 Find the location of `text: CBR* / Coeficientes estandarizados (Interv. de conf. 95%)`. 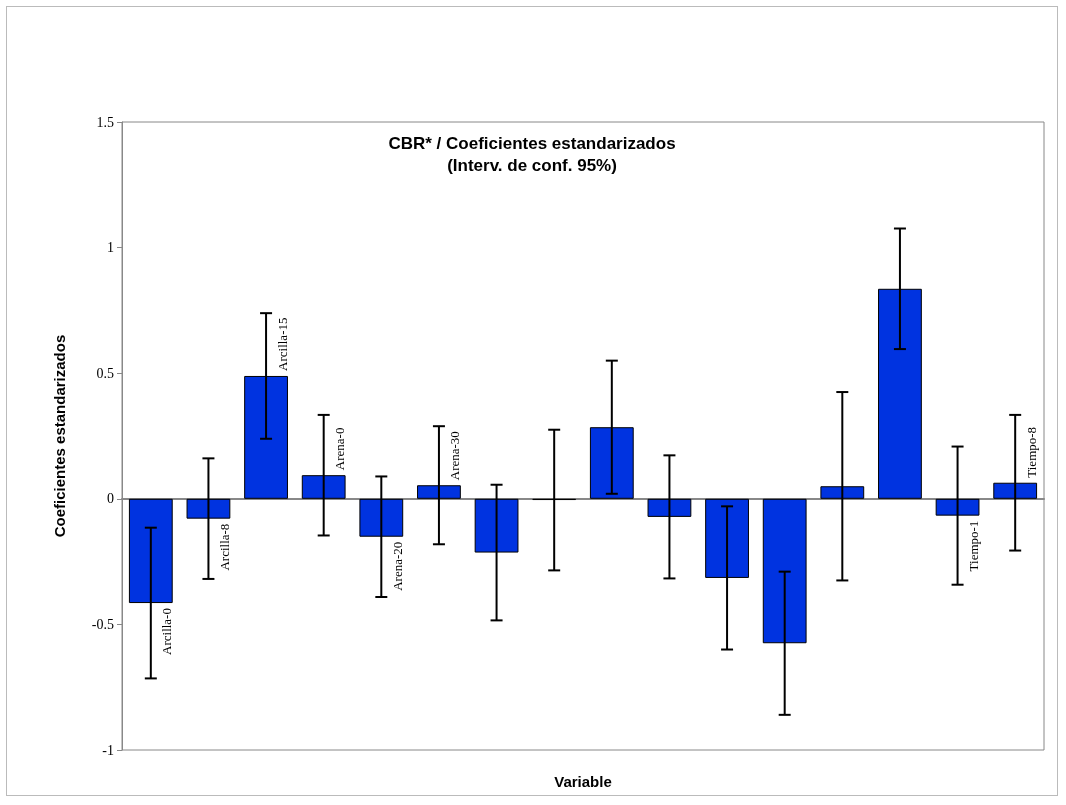

text: CBR* / Coeficientes estandarizados (Interv. de conf. 95%) is located at coordinates (532, 154).